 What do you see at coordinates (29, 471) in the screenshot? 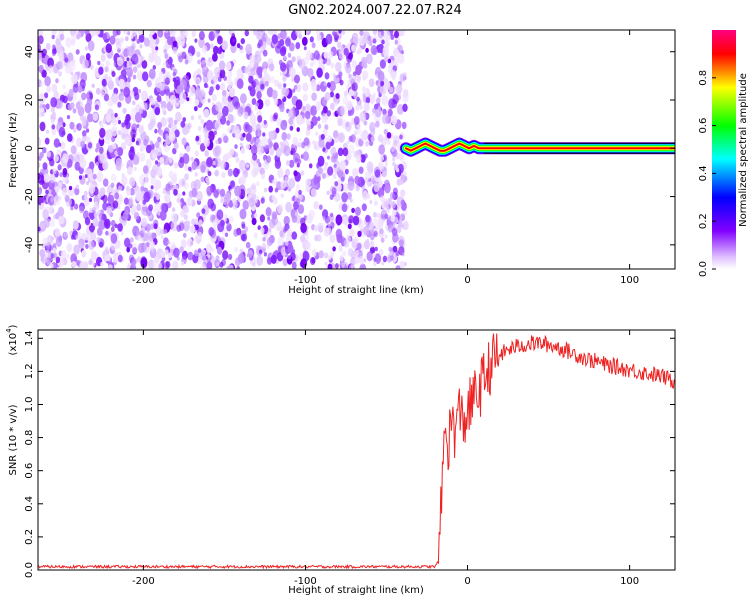
I see `snr-ytick-label: 0.6` at bounding box center [29, 471].